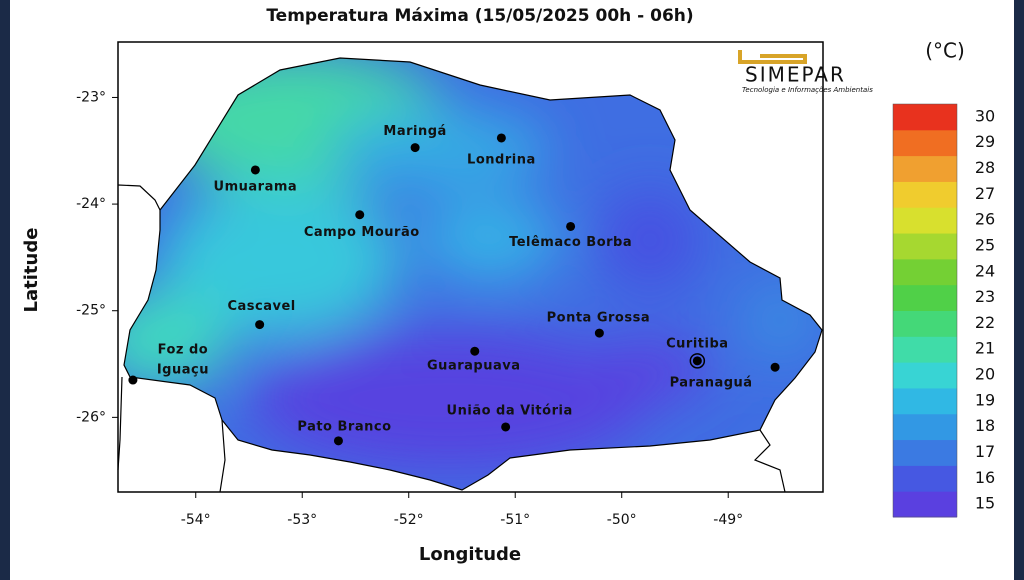  Describe the element at coordinates (515, 520) in the screenshot. I see `x-tick-label: -51°` at that location.